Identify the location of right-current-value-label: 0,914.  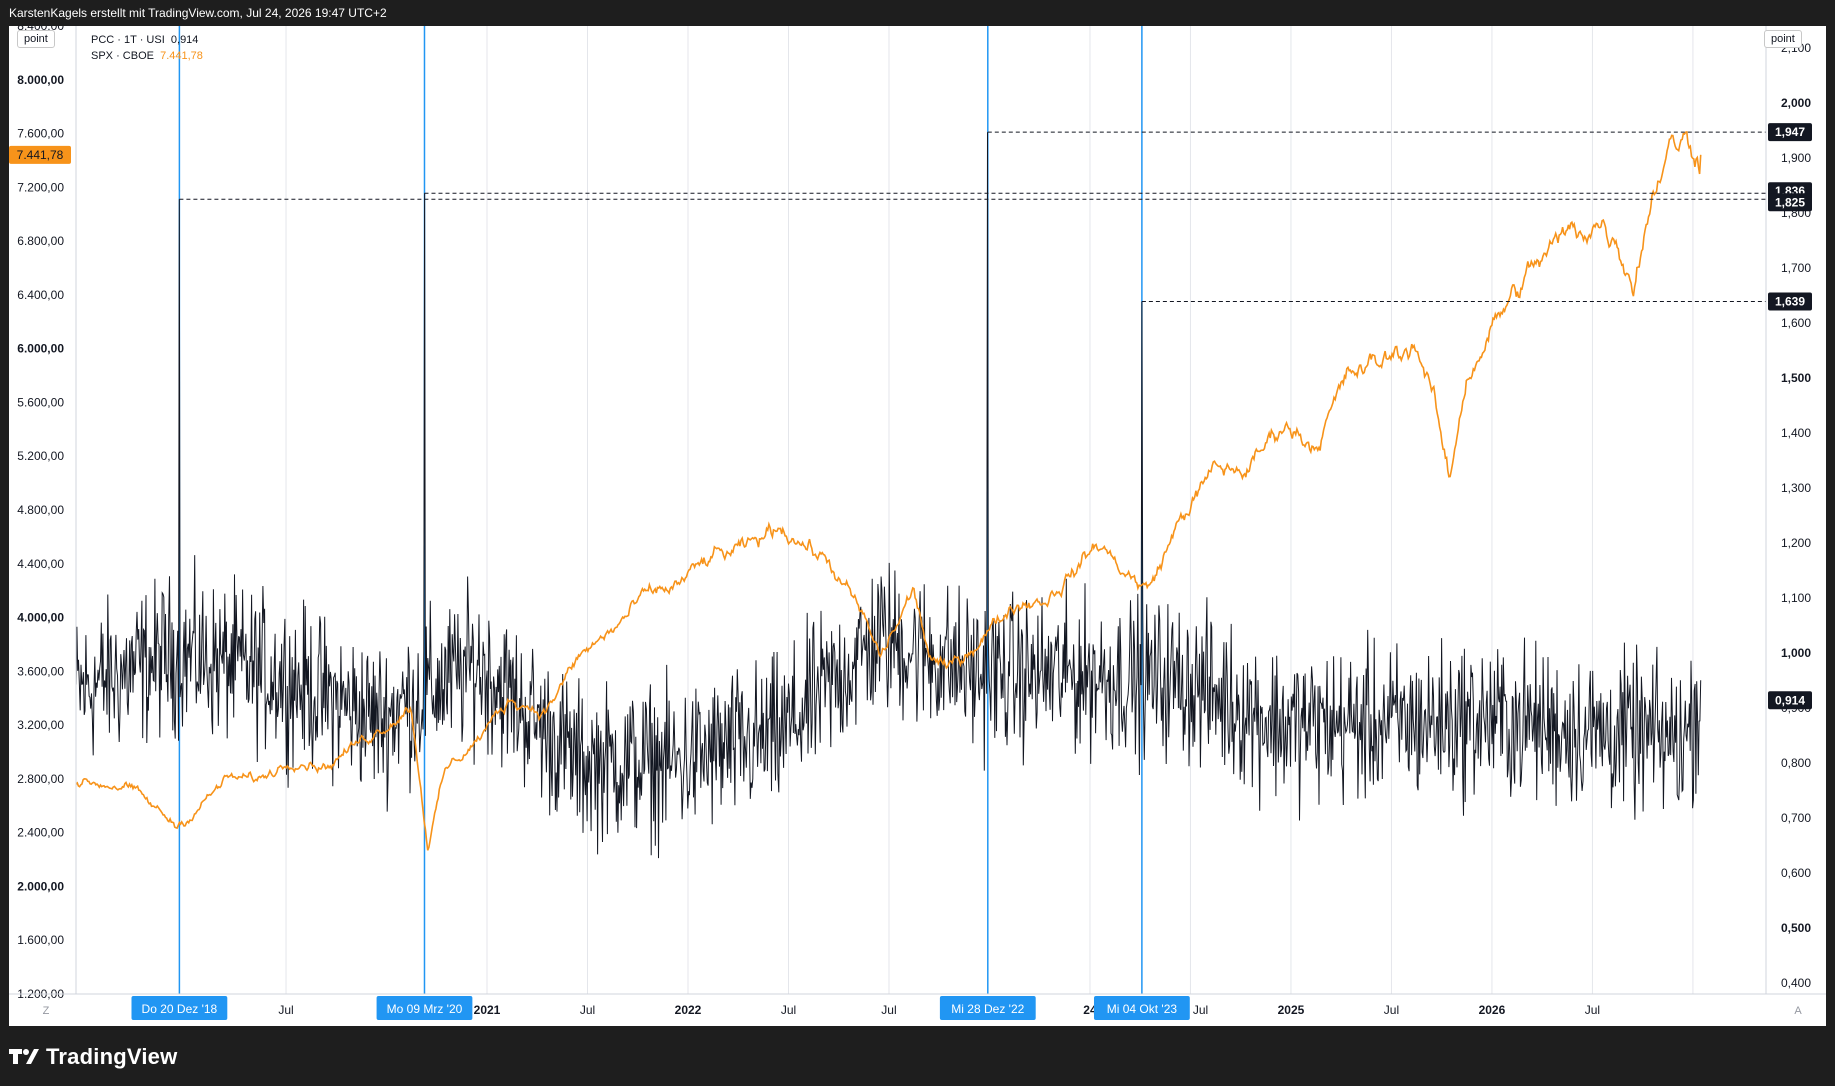
(1790, 700).